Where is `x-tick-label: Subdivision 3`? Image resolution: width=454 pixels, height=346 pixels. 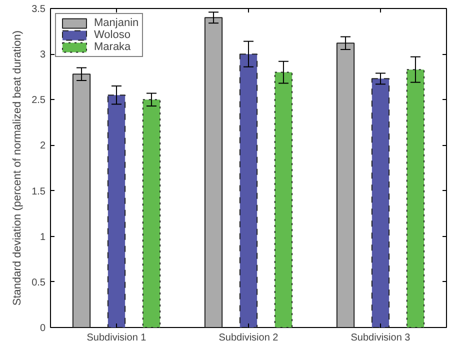 x-tick-label: Subdivision 3 is located at coordinates (380, 338).